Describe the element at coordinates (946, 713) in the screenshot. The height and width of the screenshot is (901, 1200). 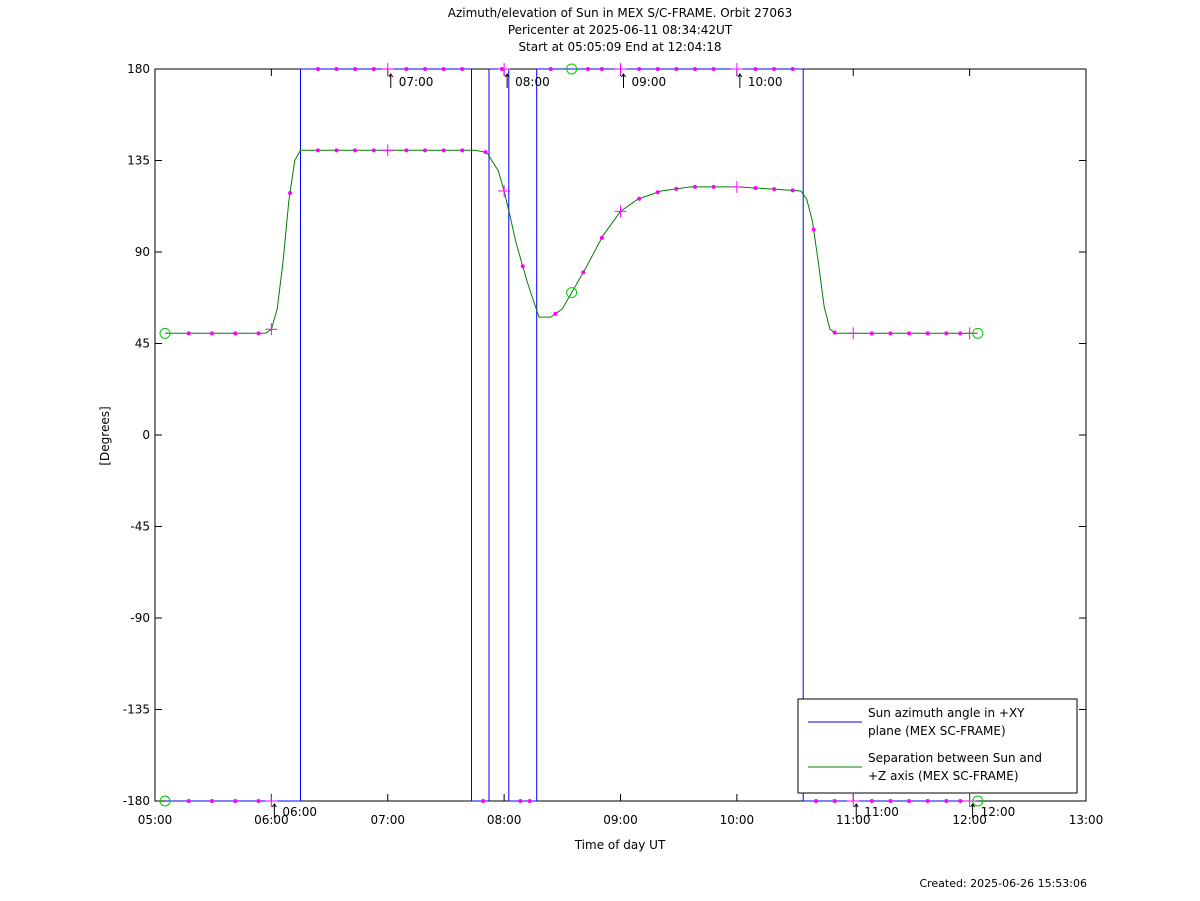
I see `legend-label: Sun azimuth angle in +XY` at that location.